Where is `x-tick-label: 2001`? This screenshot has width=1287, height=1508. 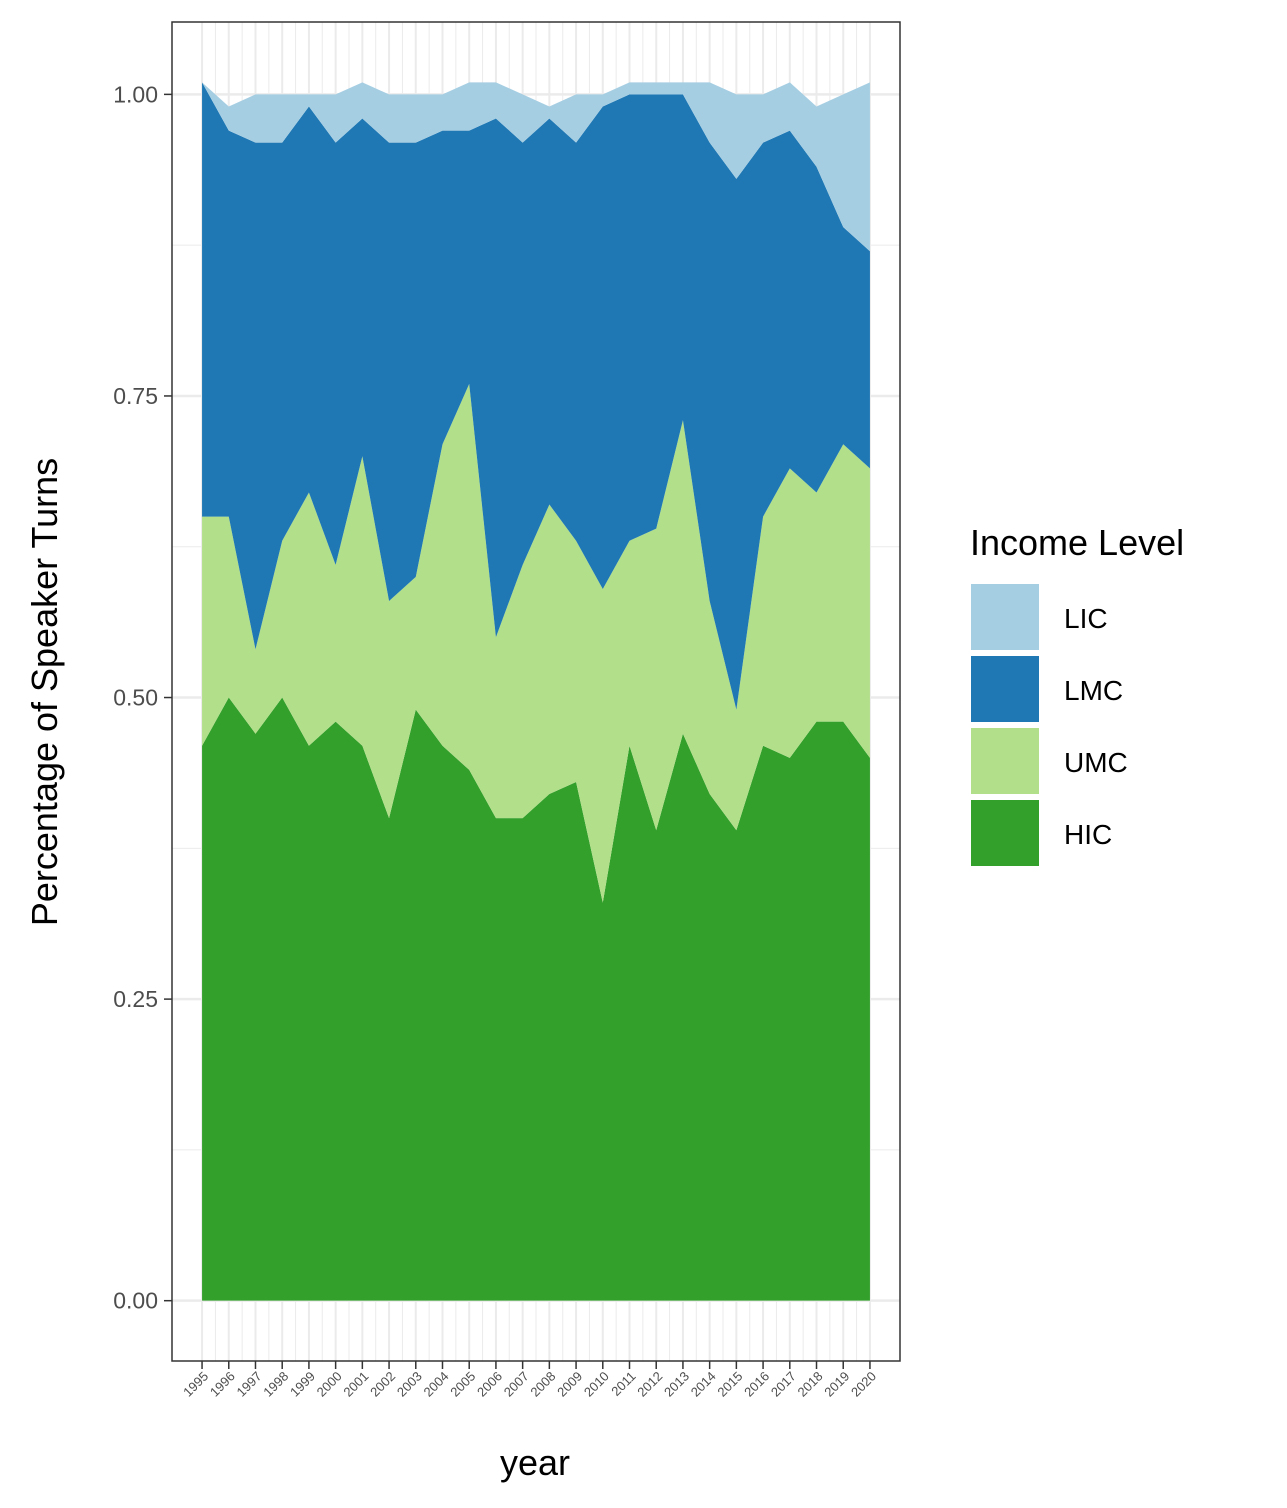
x-tick-label: 2001 is located at coordinates (355, 1384).